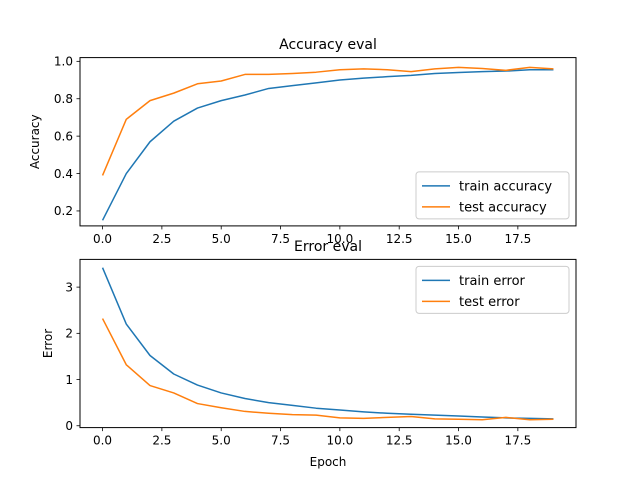 The height and width of the screenshot is (480, 640). Describe the element at coordinates (63, 136) in the screenshot. I see `accuracy-eval-ytick-label: 0.6` at that location.